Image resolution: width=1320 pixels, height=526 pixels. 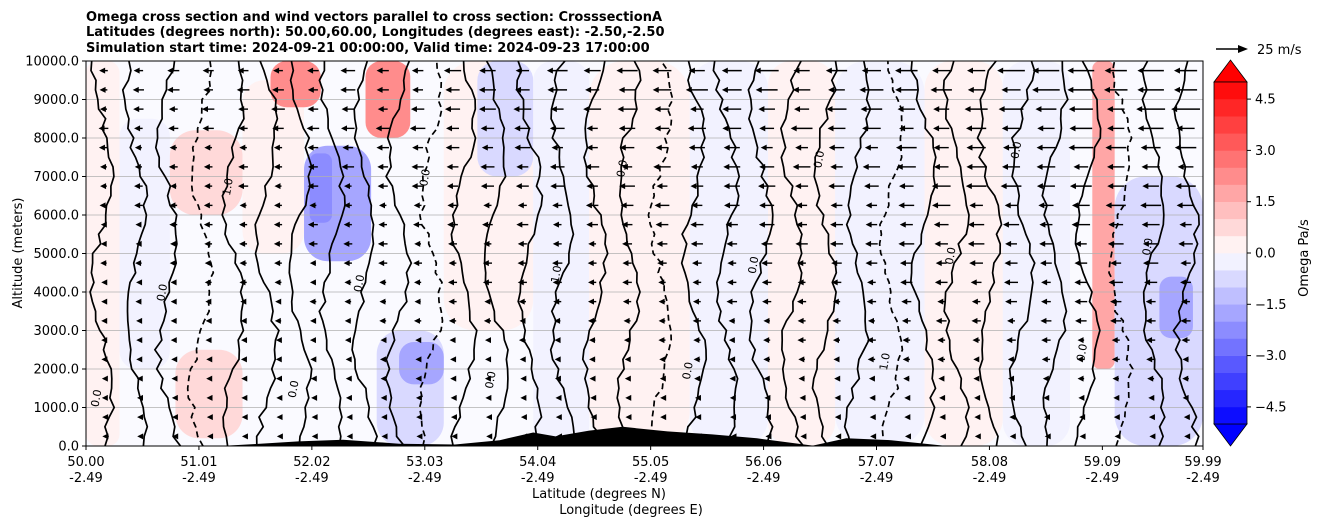 What do you see at coordinates (599, 494) in the screenshot?
I see `x-axis-label-latitude: Latitude (degrees N)` at bounding box center [599, 494].